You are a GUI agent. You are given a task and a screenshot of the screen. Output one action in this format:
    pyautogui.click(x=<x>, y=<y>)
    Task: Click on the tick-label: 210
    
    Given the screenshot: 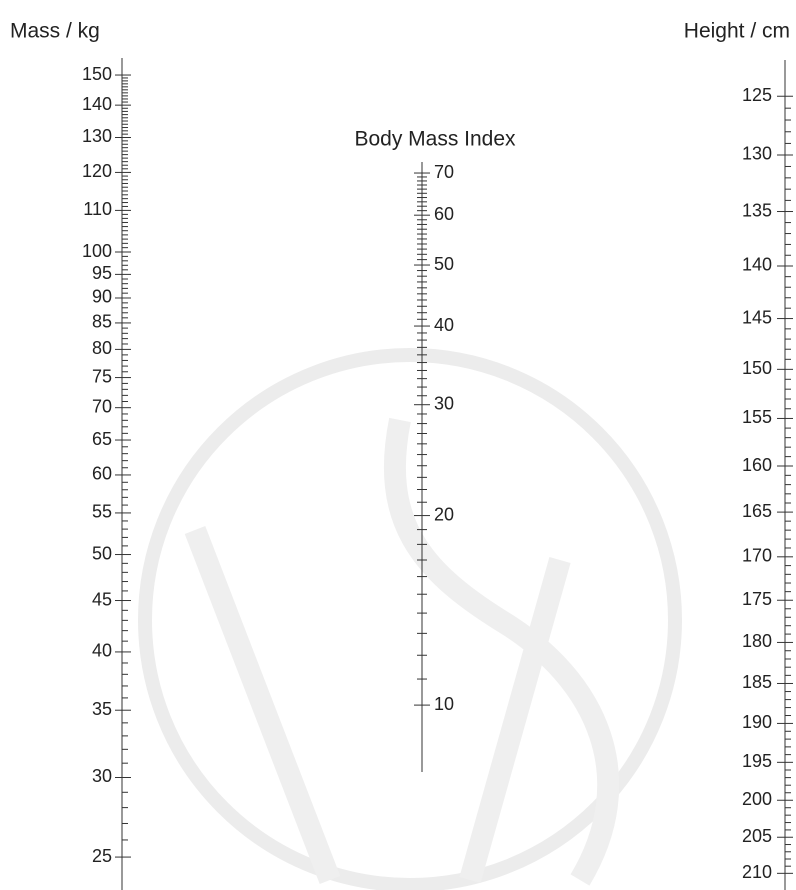 What is the action you would take?
    pyautogui.click(x=757, y=872)
    